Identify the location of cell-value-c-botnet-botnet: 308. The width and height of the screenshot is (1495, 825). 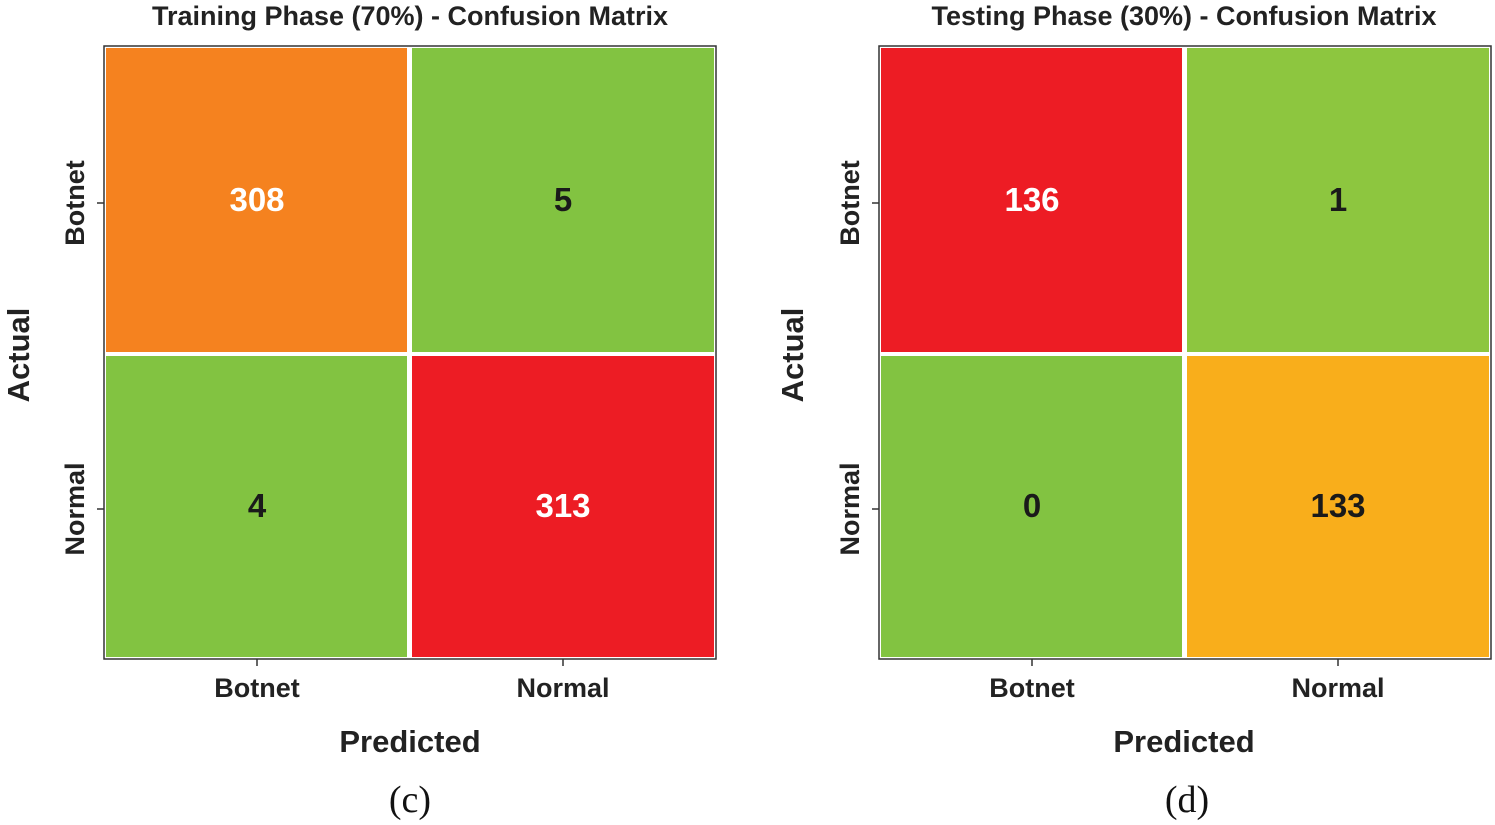
(256, 199).